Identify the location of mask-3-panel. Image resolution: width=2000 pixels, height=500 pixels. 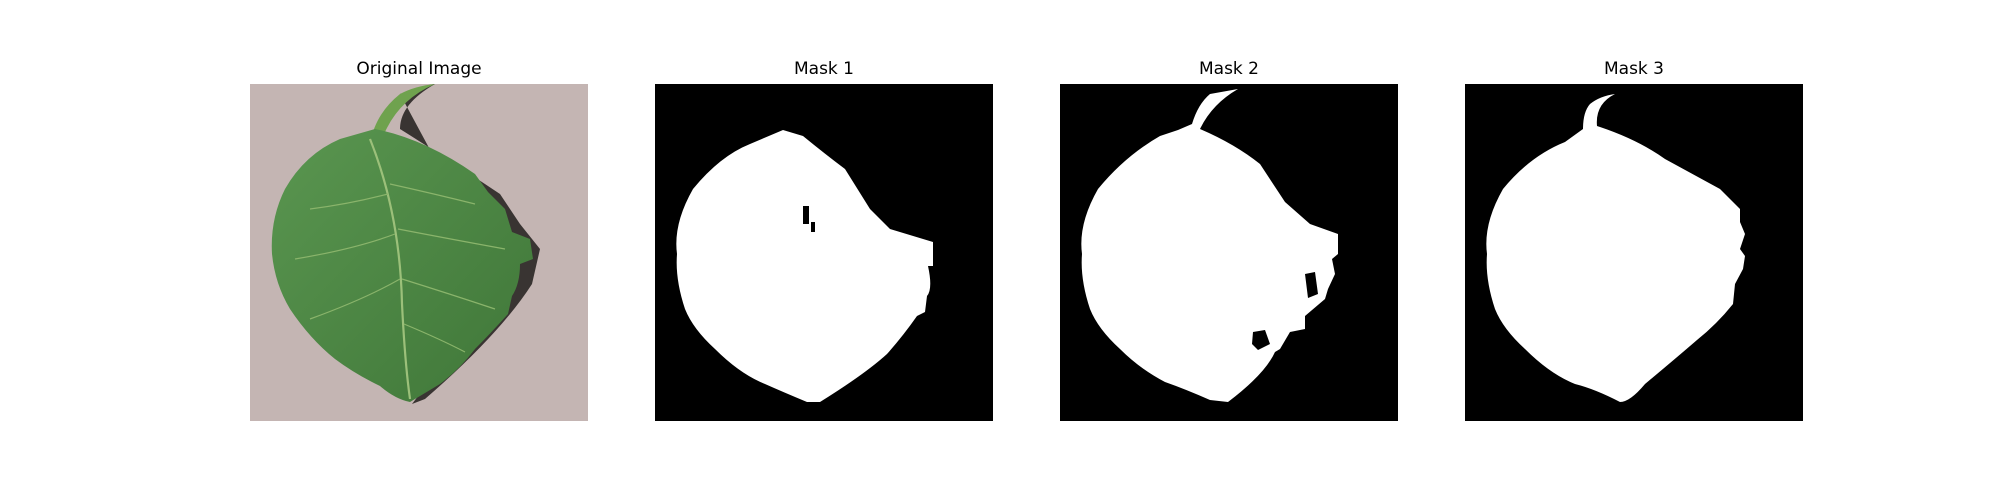
(1634, 252).